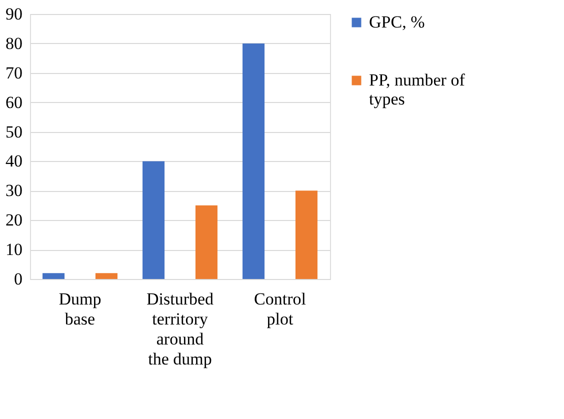 This screenshot has height=419, width=564. Describe the element at coordinates (14, 72) in the screenshot. I see `y-tick-label: 70` at that location.